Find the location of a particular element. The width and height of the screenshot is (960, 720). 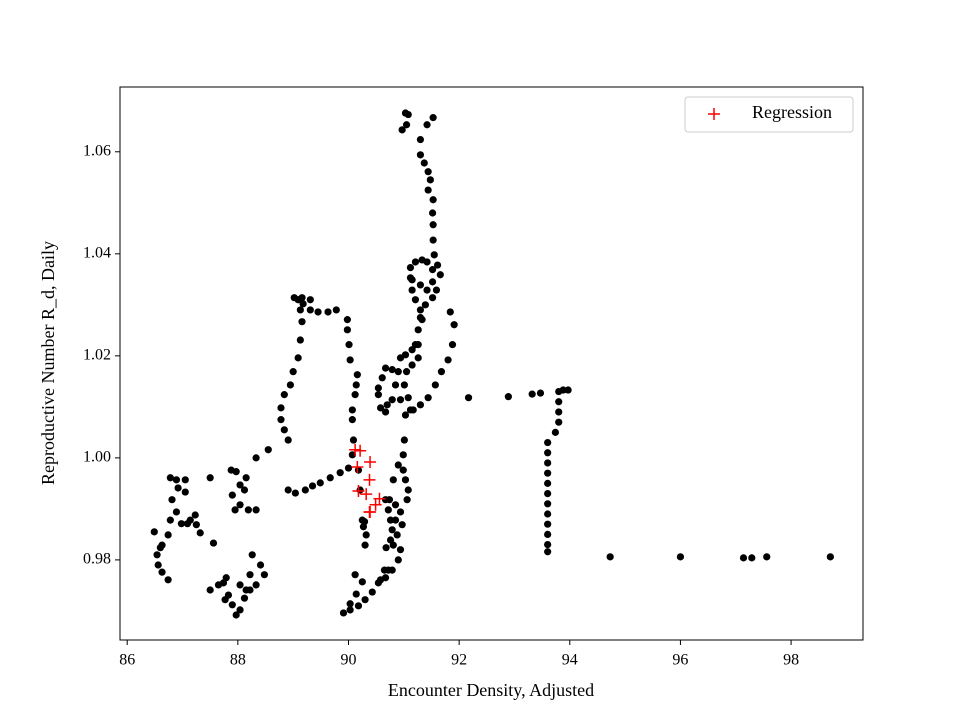

x-tick-label: 86 is located at coordinates (127, 660).